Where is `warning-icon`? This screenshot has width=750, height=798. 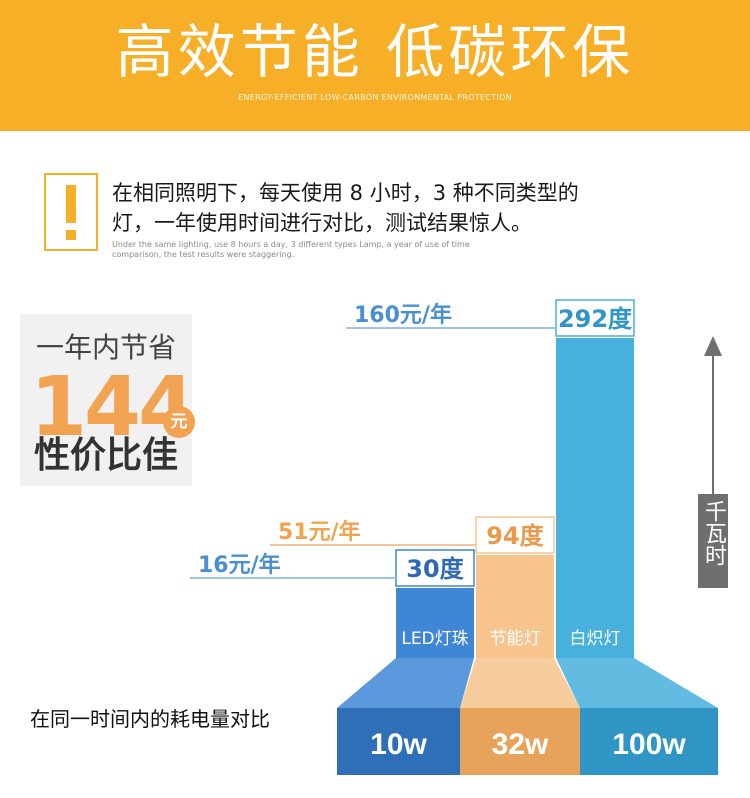
warning-icon is located at coordinates (71, 212).